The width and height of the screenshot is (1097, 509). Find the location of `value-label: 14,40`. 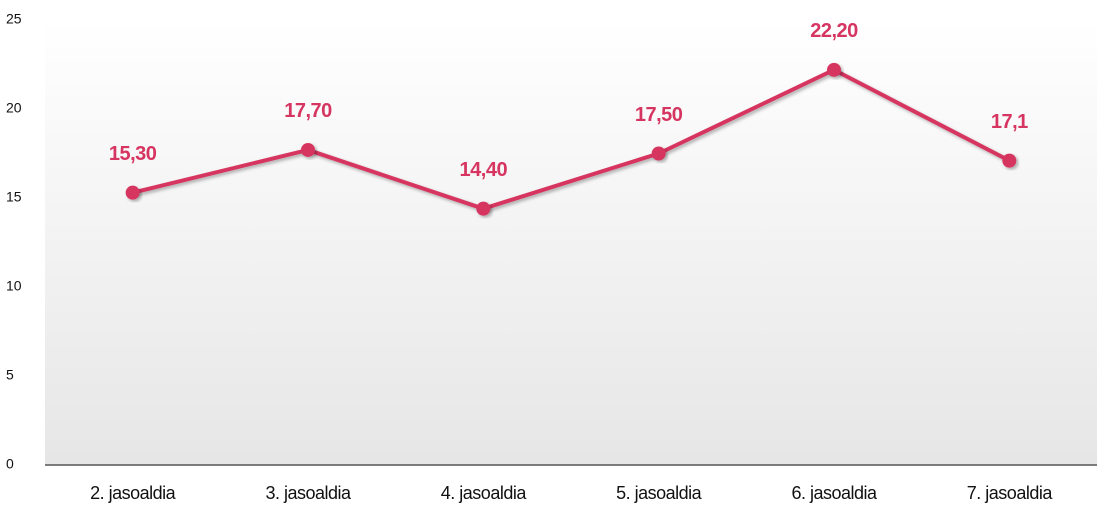

value-label: 14,40 is located at coordinates (484, 170).